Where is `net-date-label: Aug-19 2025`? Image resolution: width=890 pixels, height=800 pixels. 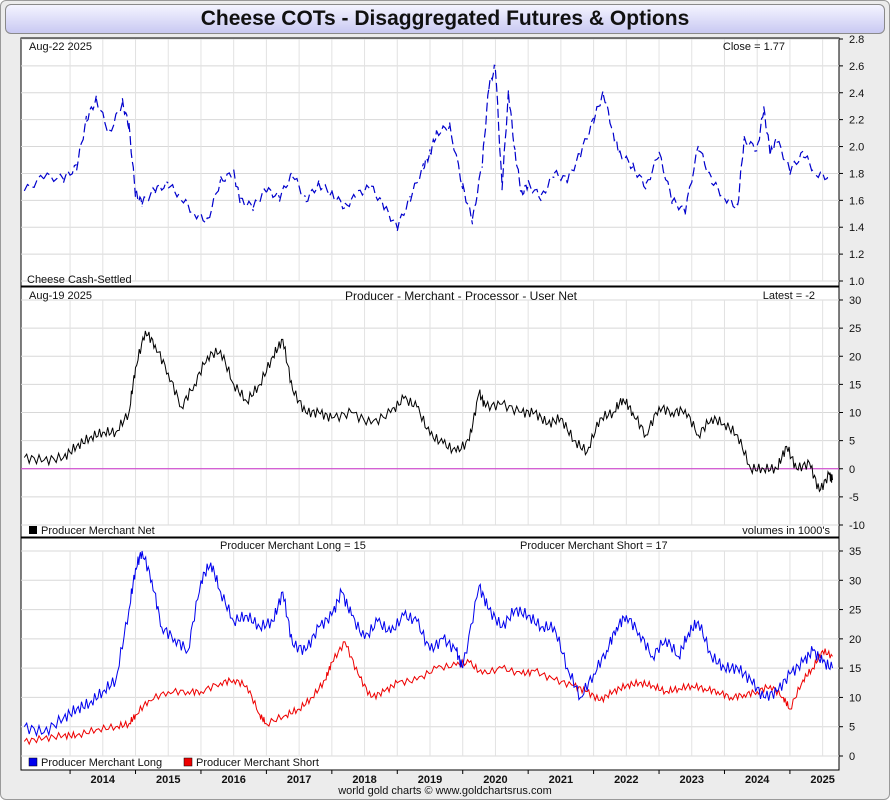
net-date-label: Aug-19 2025 is located at coordinates (60, 296).